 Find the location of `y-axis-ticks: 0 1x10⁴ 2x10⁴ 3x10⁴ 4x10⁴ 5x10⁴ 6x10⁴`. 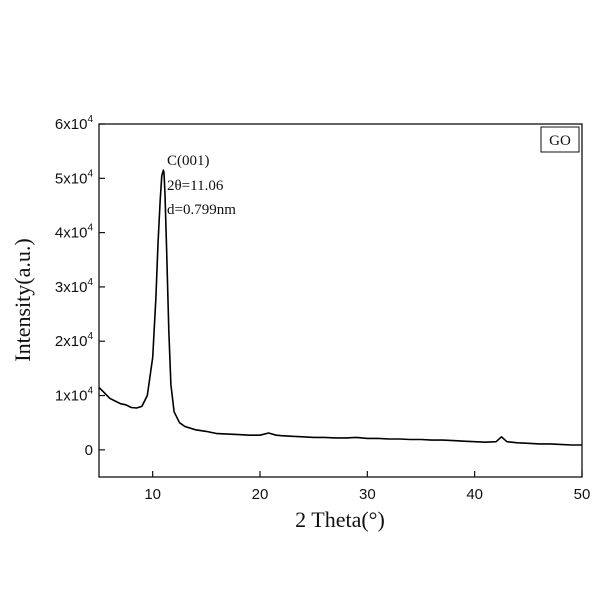

y-axis-ticks: 0 1x10⁴ 2x10⁴ 3x10⁴ 4x10⁴ 5x10⁴ 6x10⁴ is located at coordinates (80, 286).